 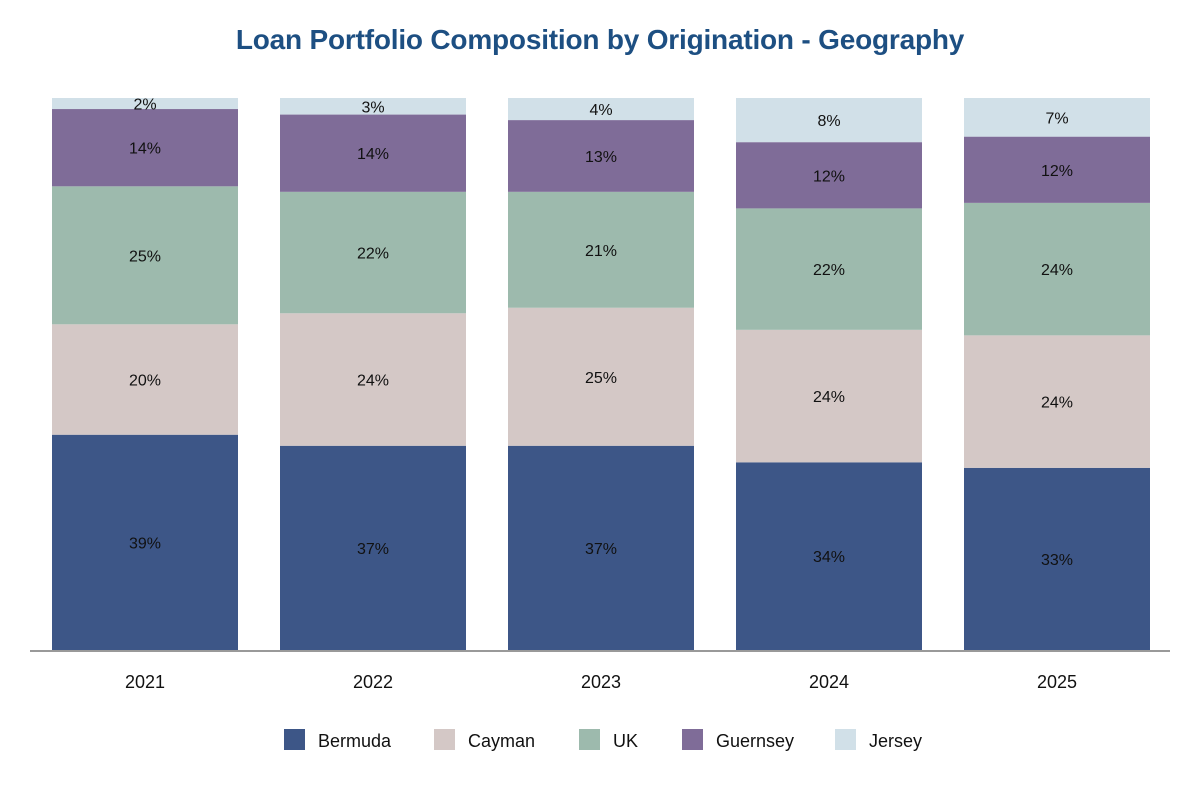 I want to click on data-label-uk-2023: 21%, so click(x=601, y=251).